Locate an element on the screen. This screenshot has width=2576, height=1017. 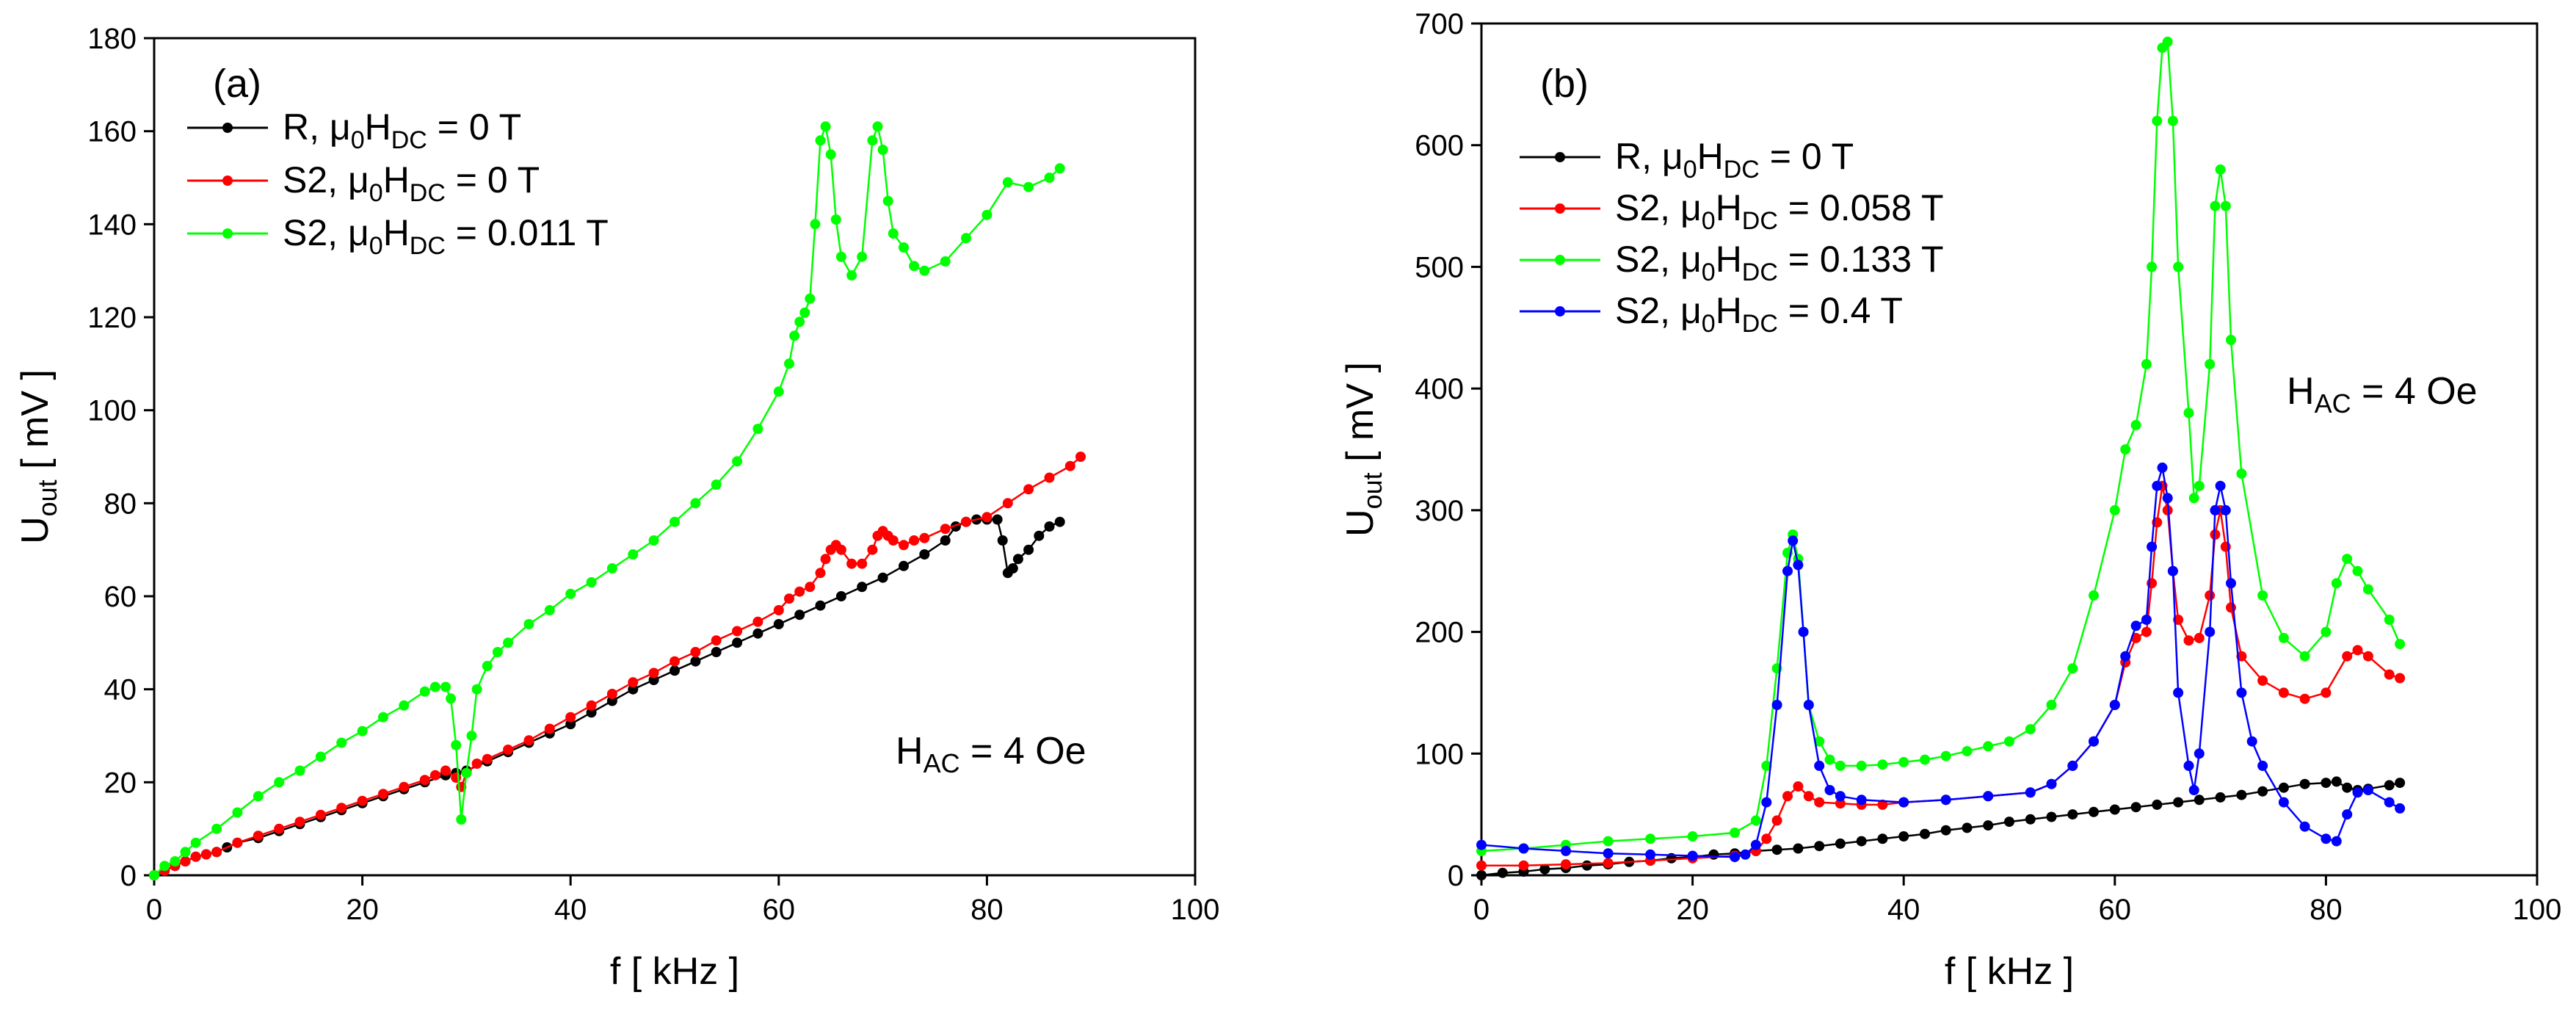
panel-a-x-tick-label: 20 is located at coordinates (363, 910).